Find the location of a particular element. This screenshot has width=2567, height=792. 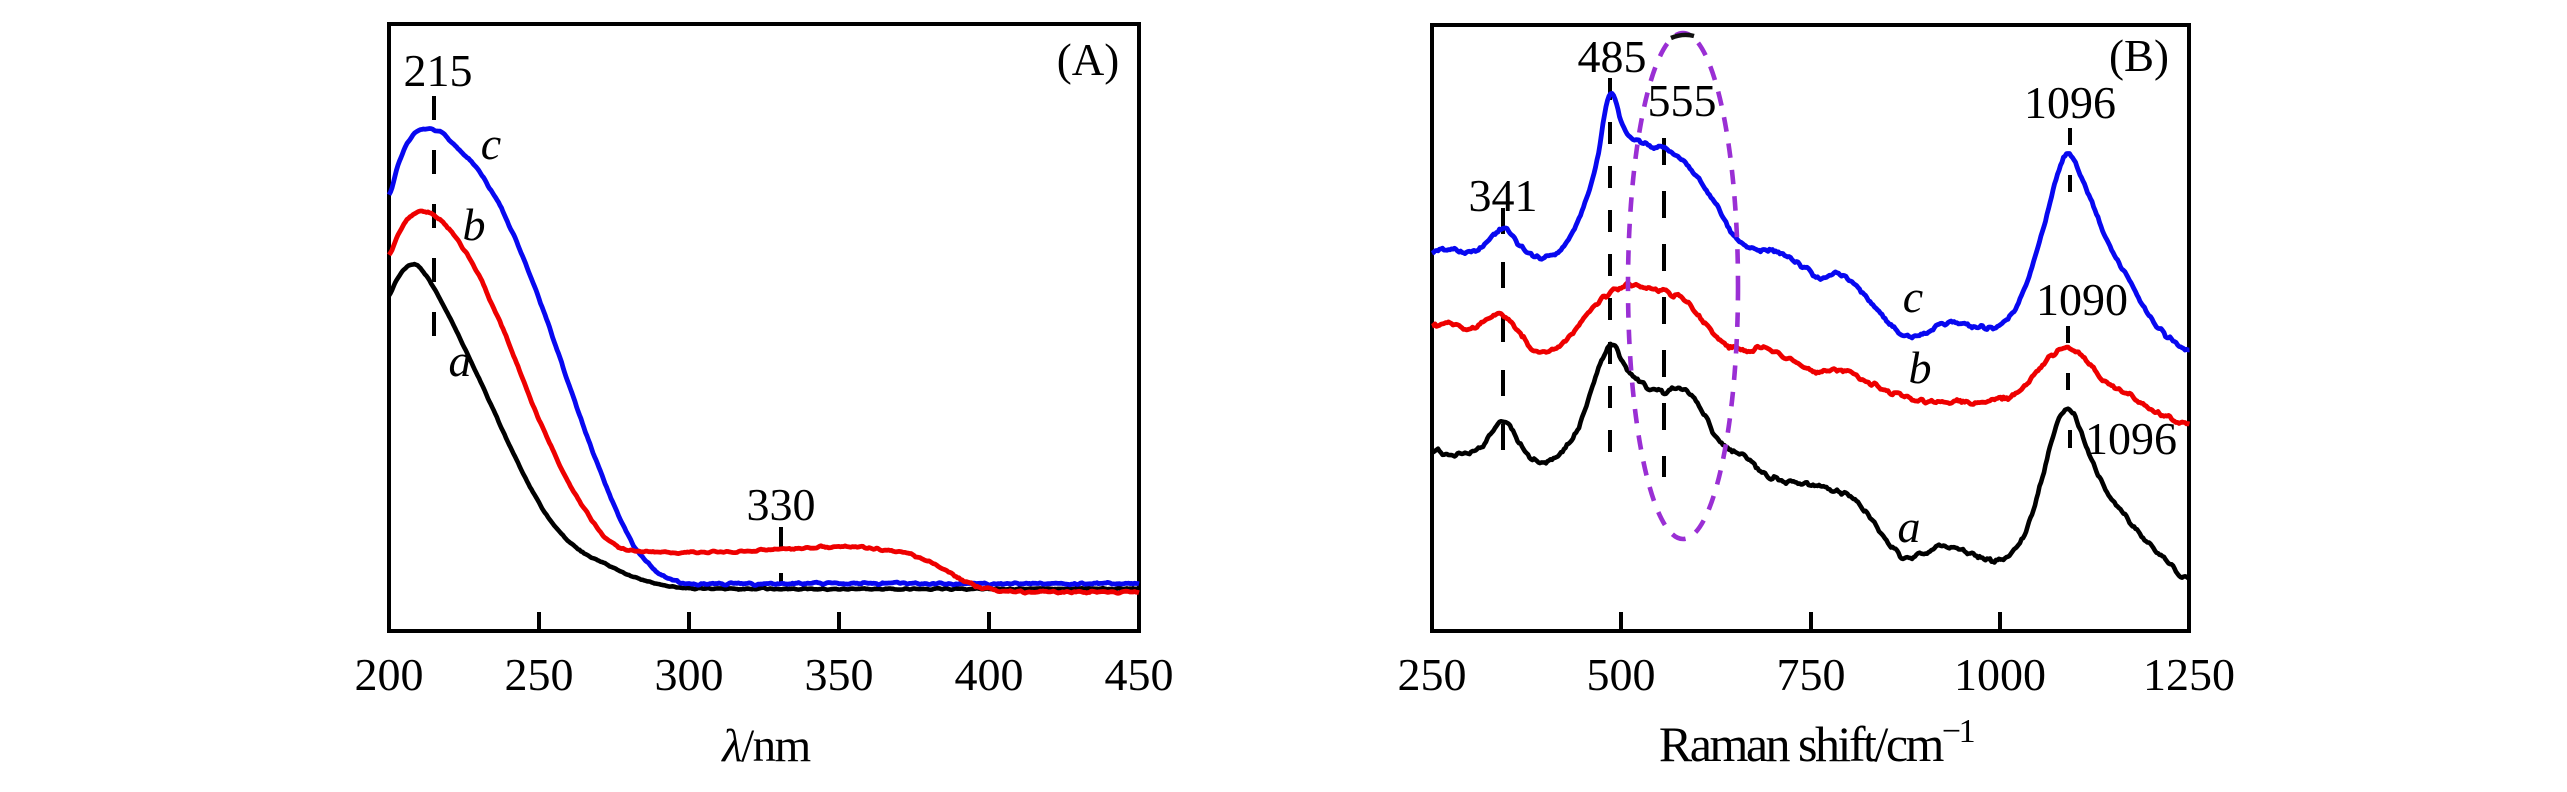

svg-text: 330 is located at coordinates (781, 504).